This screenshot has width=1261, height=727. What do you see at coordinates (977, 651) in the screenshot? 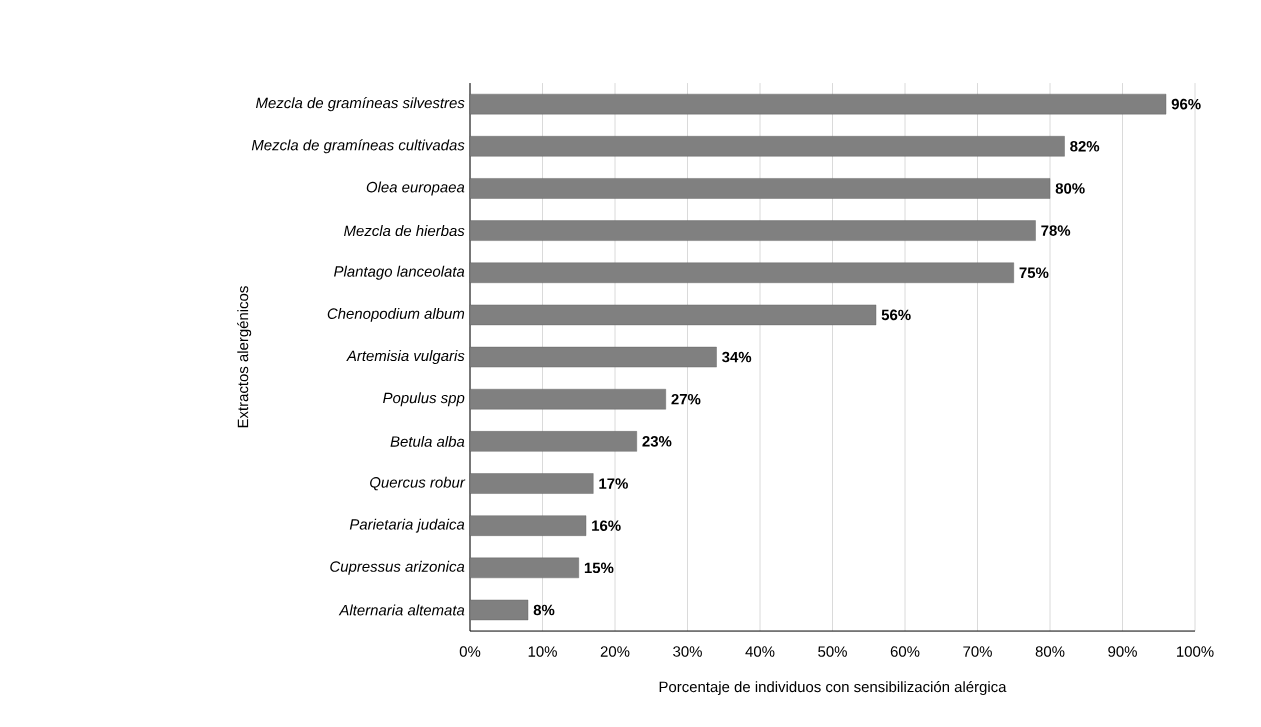
I see `x-tick-label: 70%` at bounding box center [977, 651].